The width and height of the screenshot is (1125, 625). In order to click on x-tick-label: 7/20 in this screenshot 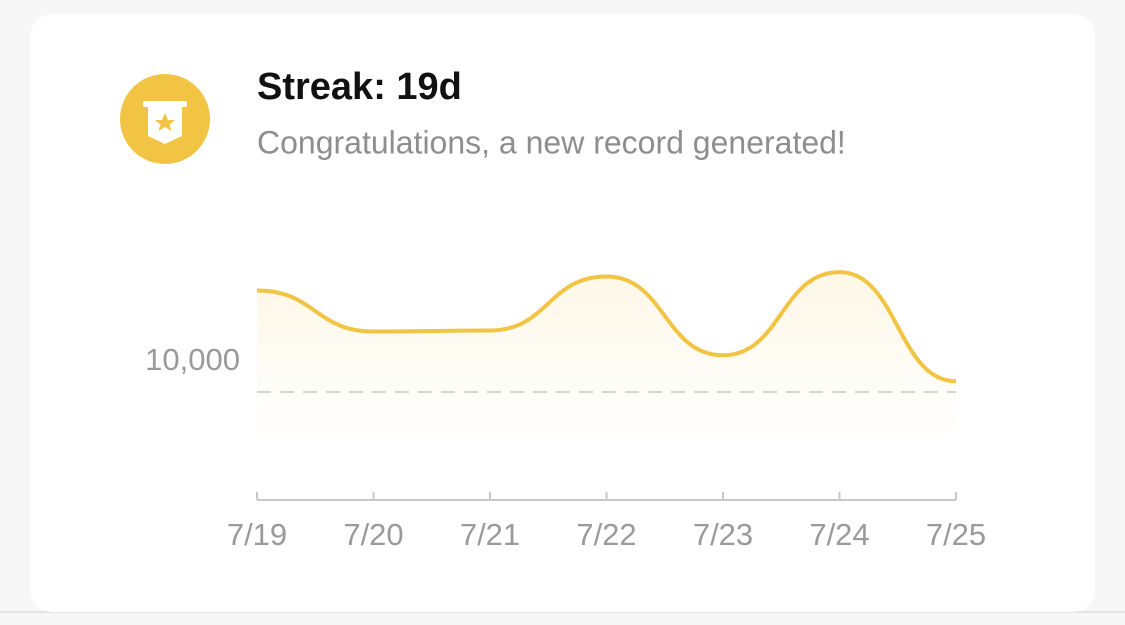, I will do `click(373, 534)`.